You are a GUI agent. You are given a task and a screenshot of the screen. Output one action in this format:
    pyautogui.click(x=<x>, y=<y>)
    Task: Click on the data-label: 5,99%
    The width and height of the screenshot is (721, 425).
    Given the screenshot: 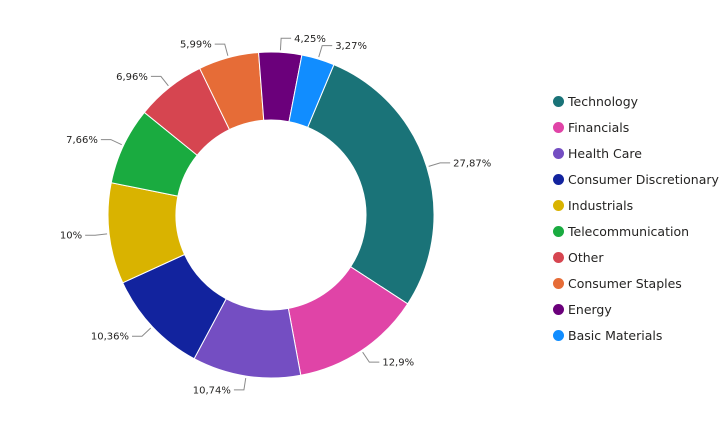 What is the action you would take?
    pyautogui.click(x=196, y=45)
    